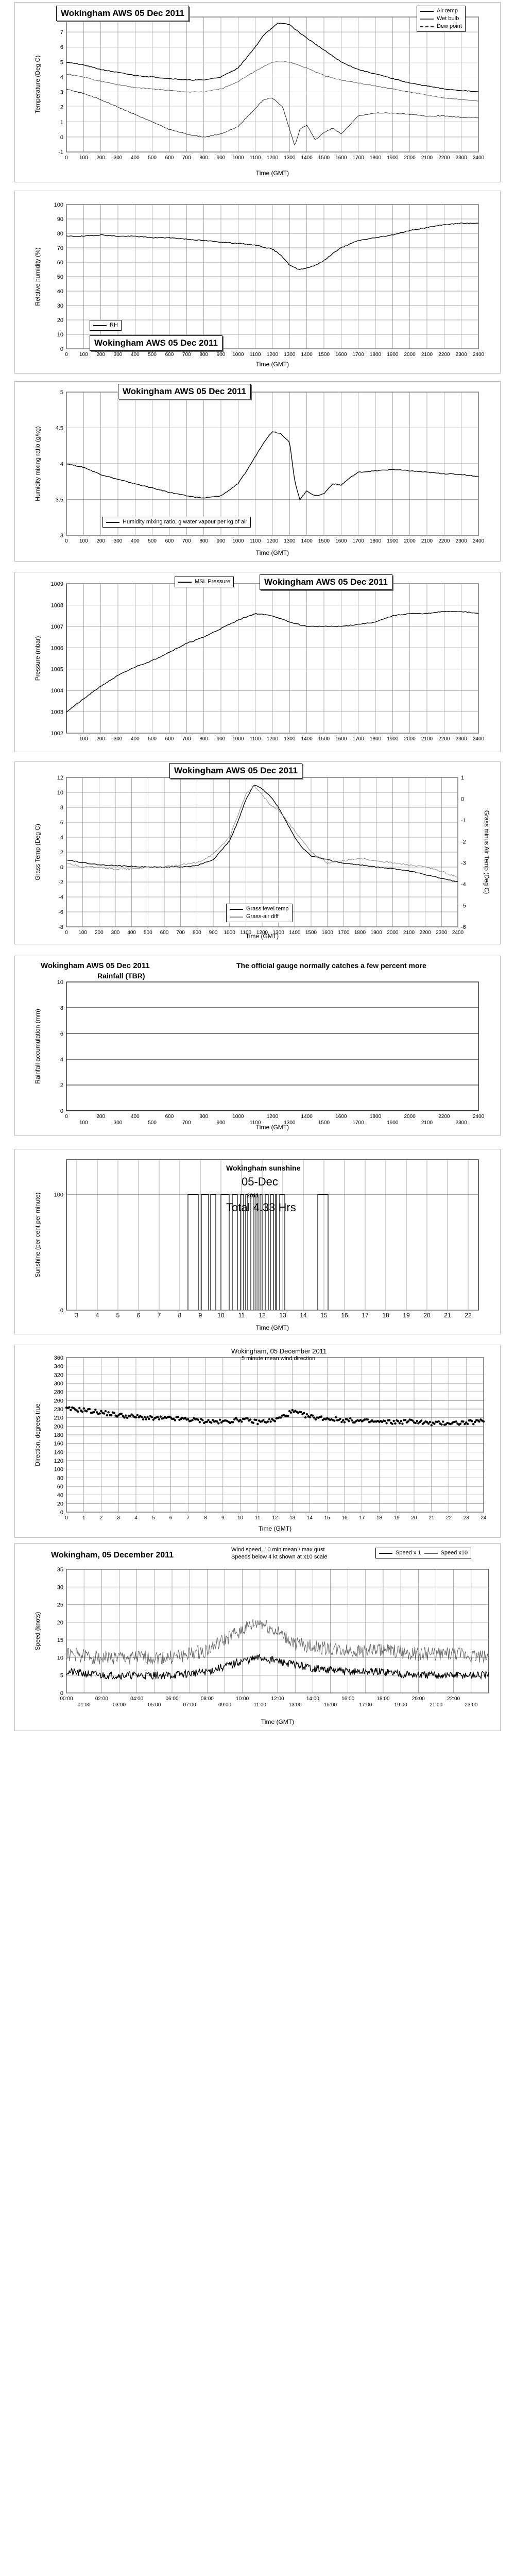 This screenshot has height=2576, width=515. What do you see at coordinates (66, 355) in the screenshot?
I see `x-tick-label: 0` at bounding box center [66, 355].